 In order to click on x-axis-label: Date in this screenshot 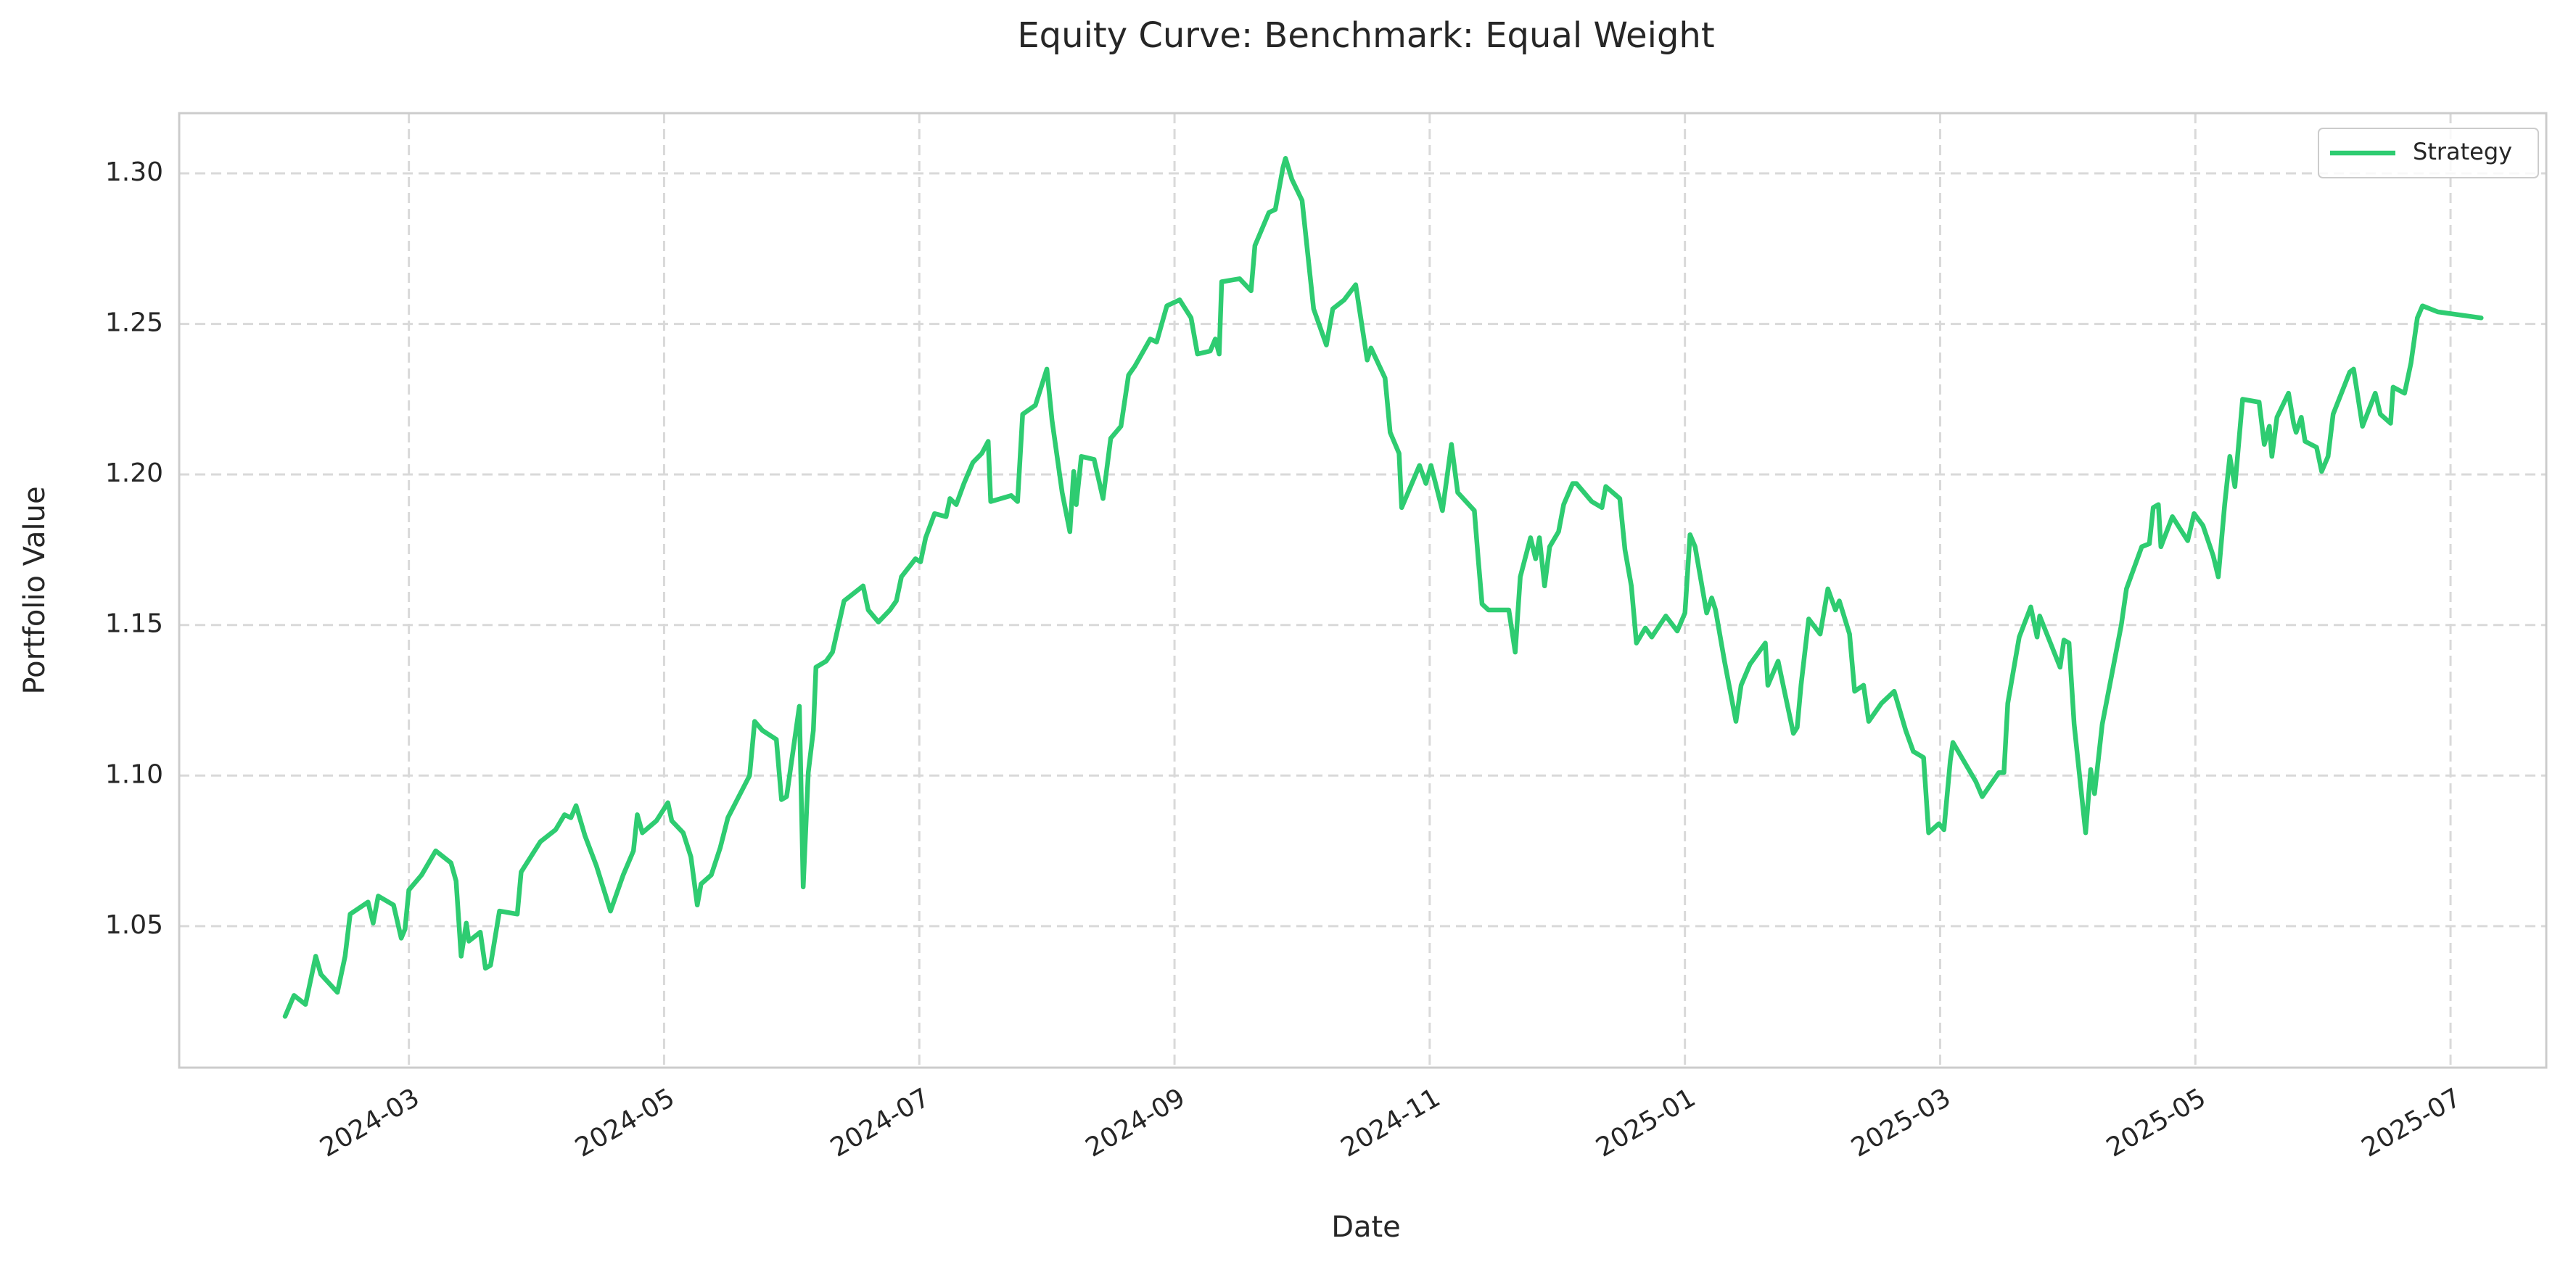, I will do `click(1366, 1227)`.